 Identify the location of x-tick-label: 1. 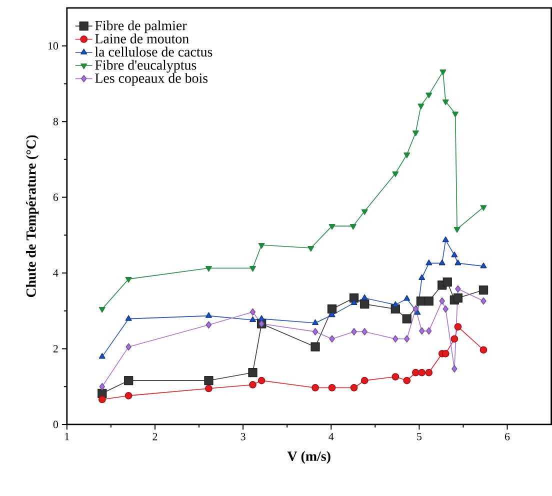
(67, 436).